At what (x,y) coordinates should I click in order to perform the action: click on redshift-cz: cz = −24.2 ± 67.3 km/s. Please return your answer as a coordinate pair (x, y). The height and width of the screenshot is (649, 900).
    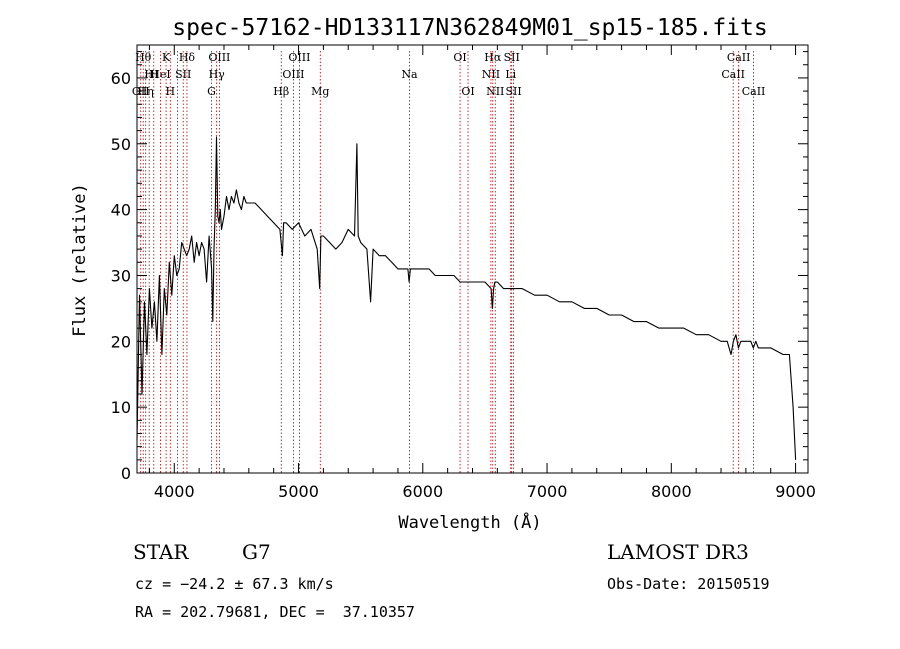
    Looking at the image, I should click on (234, 584).